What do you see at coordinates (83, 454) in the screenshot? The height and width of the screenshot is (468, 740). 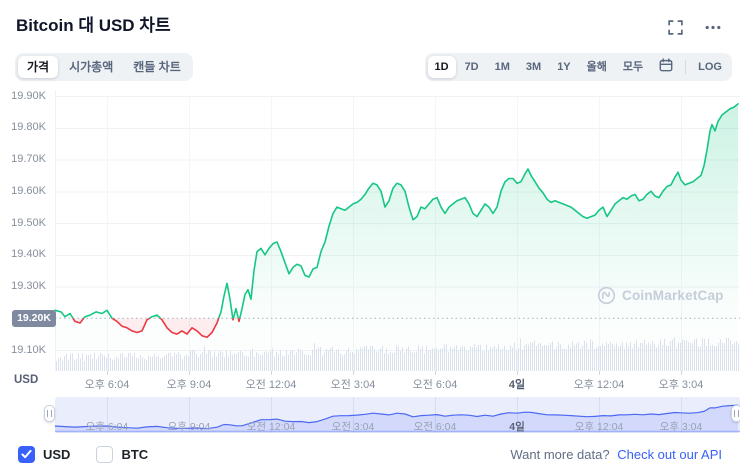 I see `currency-toggles: USD BTC` at bounding box center [83, 454].